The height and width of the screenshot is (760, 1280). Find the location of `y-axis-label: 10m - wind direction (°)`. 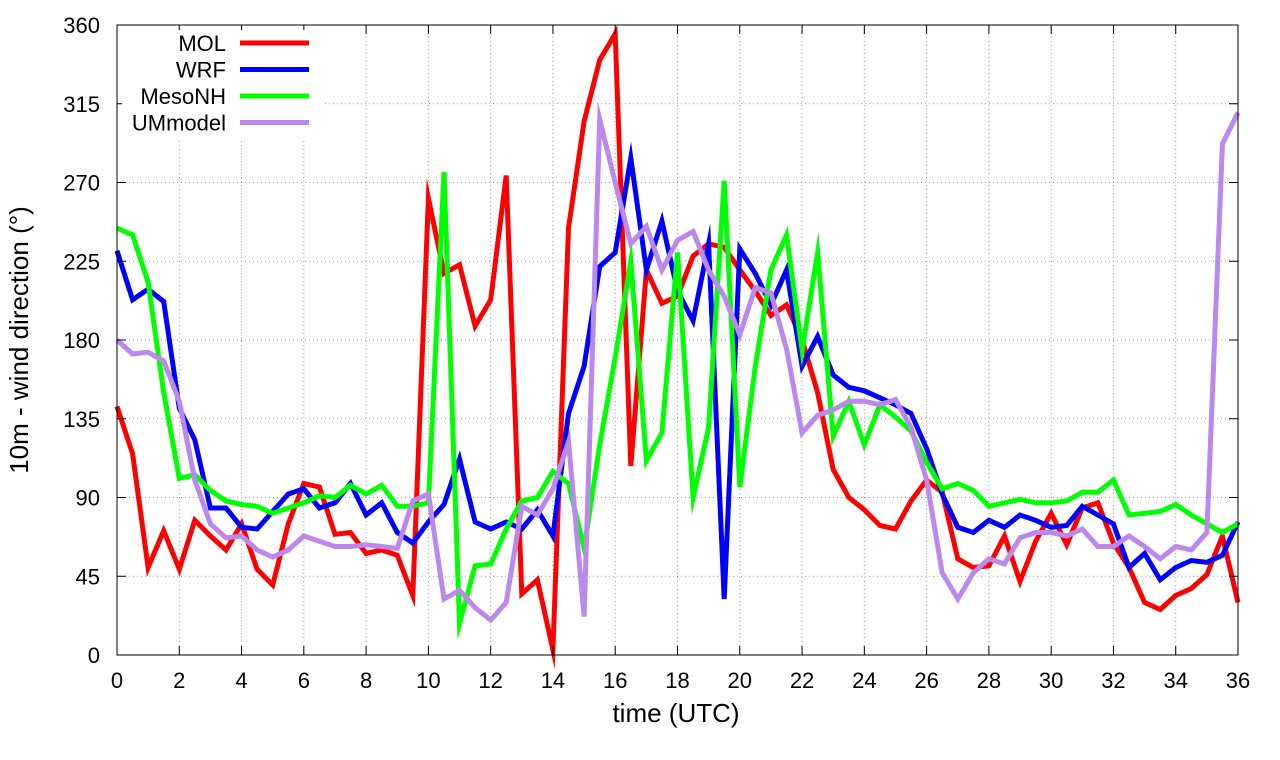

y-axis-label: 10m - wind direction (°) is located at coordinates (19, 340).